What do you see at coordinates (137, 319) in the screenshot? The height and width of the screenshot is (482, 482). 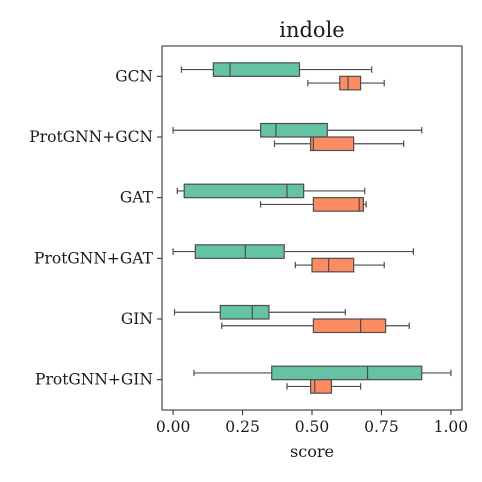 I see `y-tick-label: GIN` at bounding box center [137, 319].